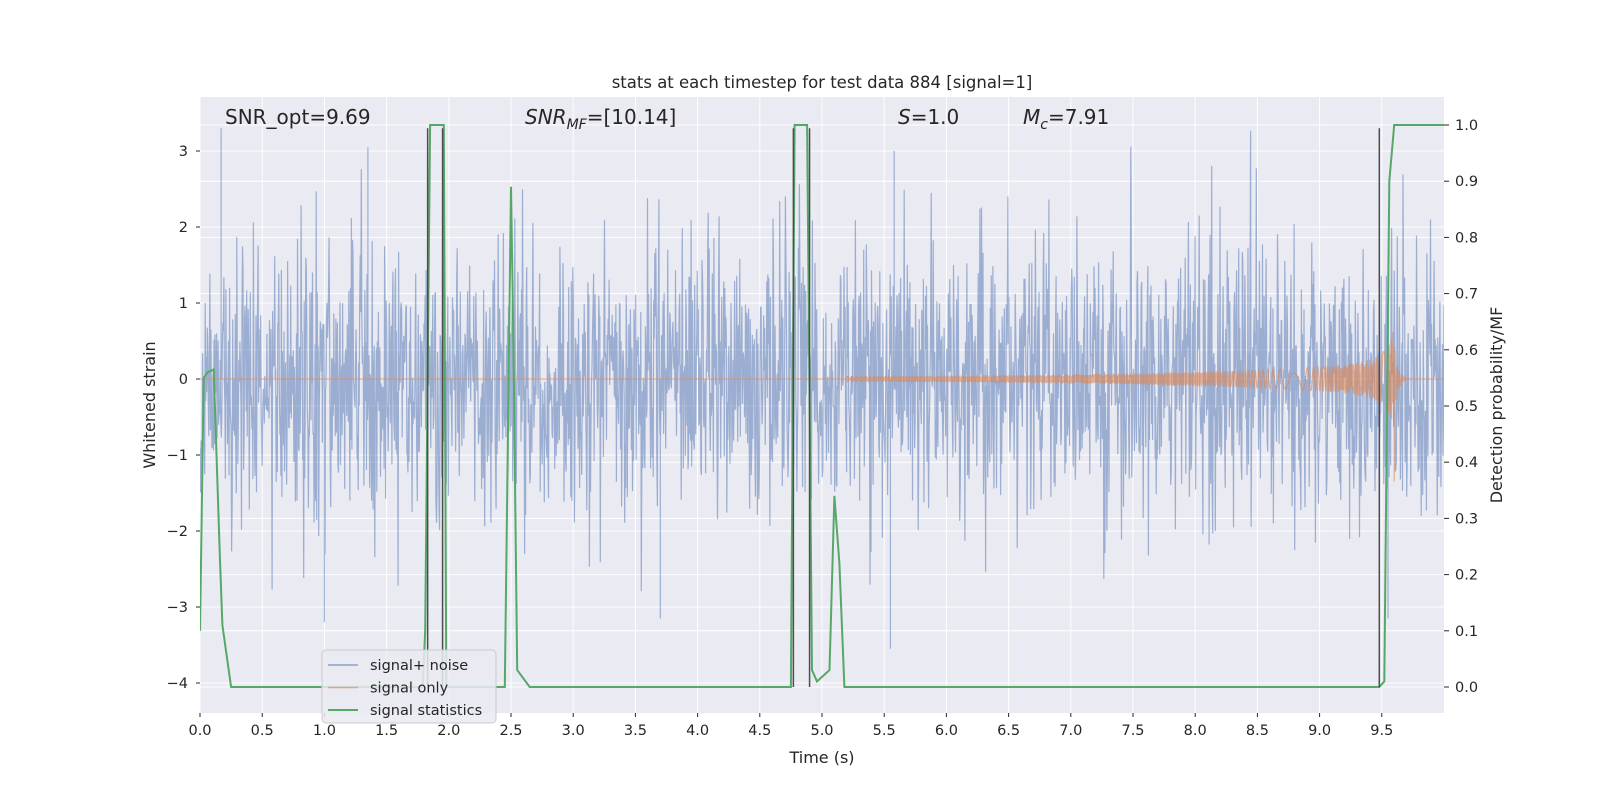  Describe the element at coordinates (183, 152) in the screenshot. I see `y-tick-label: 3` at that location.